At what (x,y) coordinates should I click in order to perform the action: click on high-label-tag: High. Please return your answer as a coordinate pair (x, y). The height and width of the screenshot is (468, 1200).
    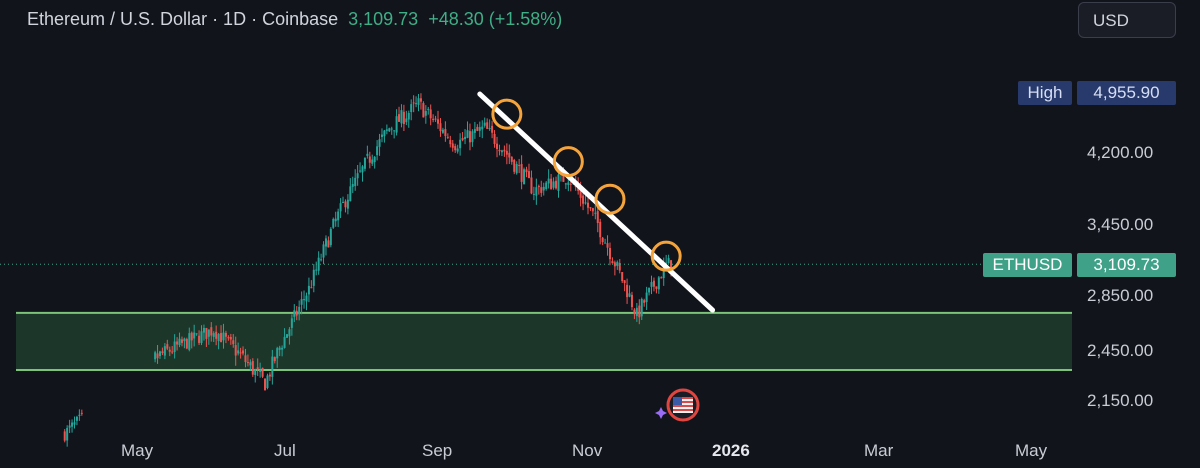
    Looking at the image, I should click on (1045, 93).